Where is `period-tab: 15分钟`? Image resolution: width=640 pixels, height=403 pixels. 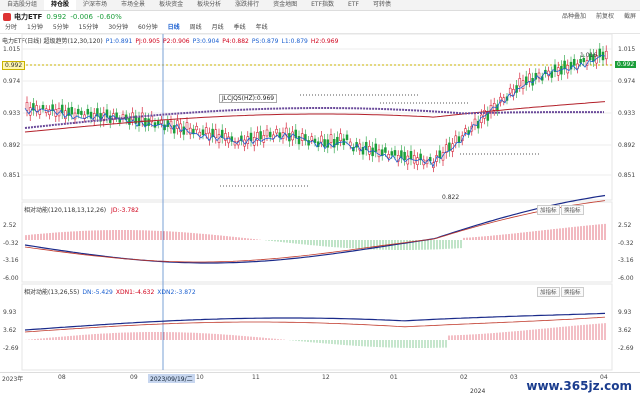
period-tab: 15分钟 is located at coordinates (88, 27).